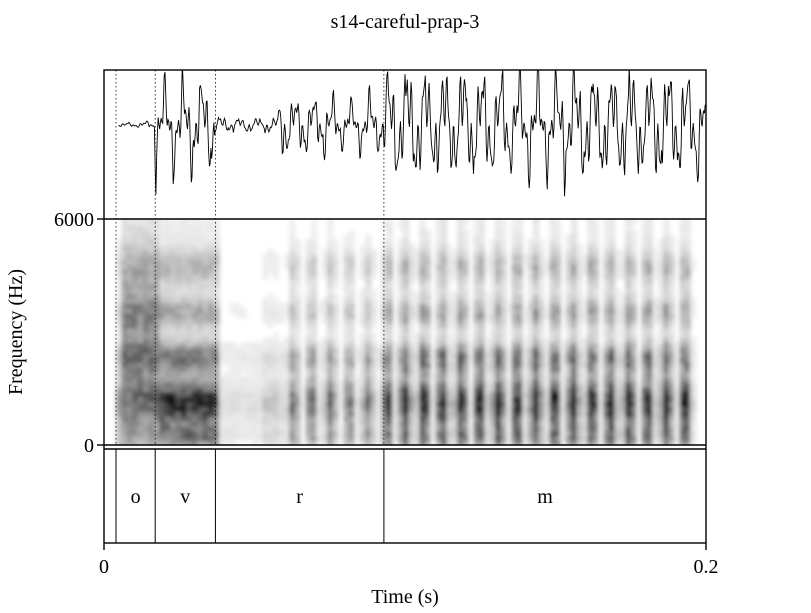 This screenshot has width=811, height=613. Describe the element at coordinates (16, 332) in the screenshot. I see `y-axis-label: Frequency (Hz)` at that location.